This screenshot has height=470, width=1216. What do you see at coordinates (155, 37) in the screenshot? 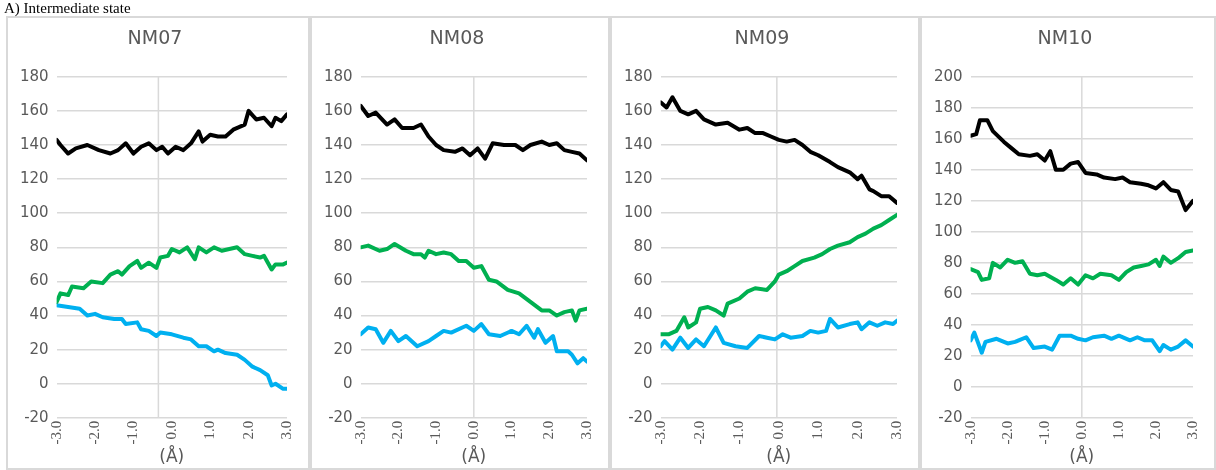
I see `chart-title: NM07` at bounding box center [155, 37].